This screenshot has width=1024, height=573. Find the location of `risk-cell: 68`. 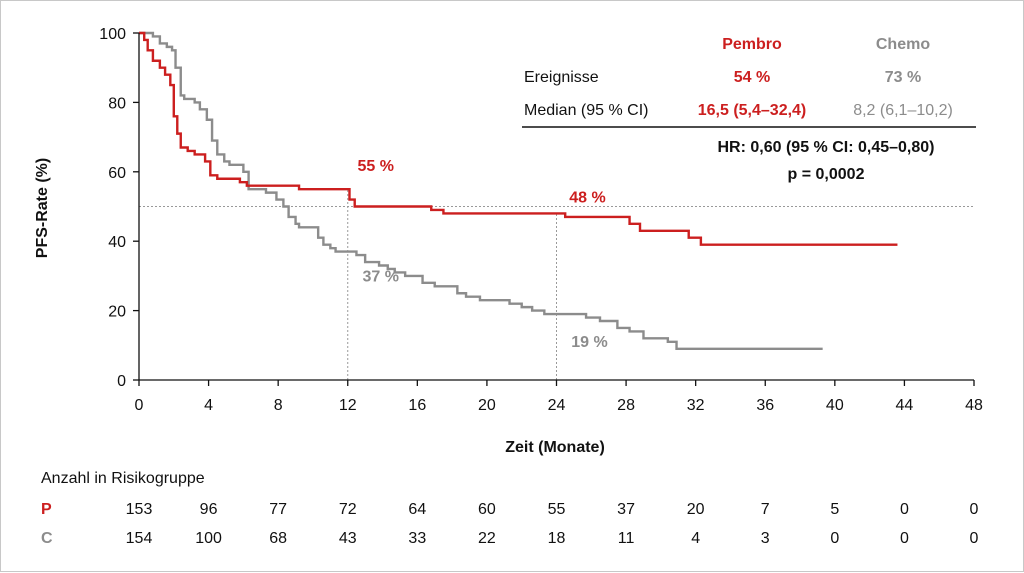

risk-cell: 68 is located at coordinates (278, 538).